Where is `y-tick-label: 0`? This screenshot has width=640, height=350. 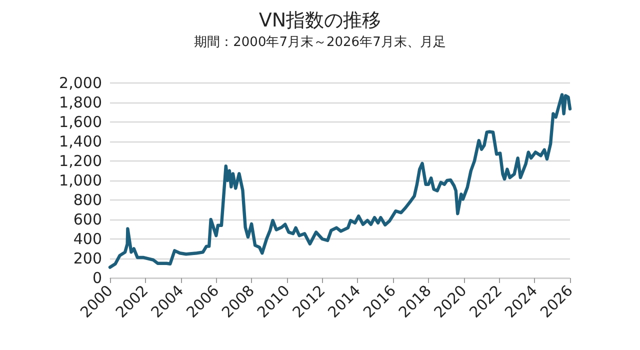
y-tick-label: 0 is located at coordinates (97, 278).